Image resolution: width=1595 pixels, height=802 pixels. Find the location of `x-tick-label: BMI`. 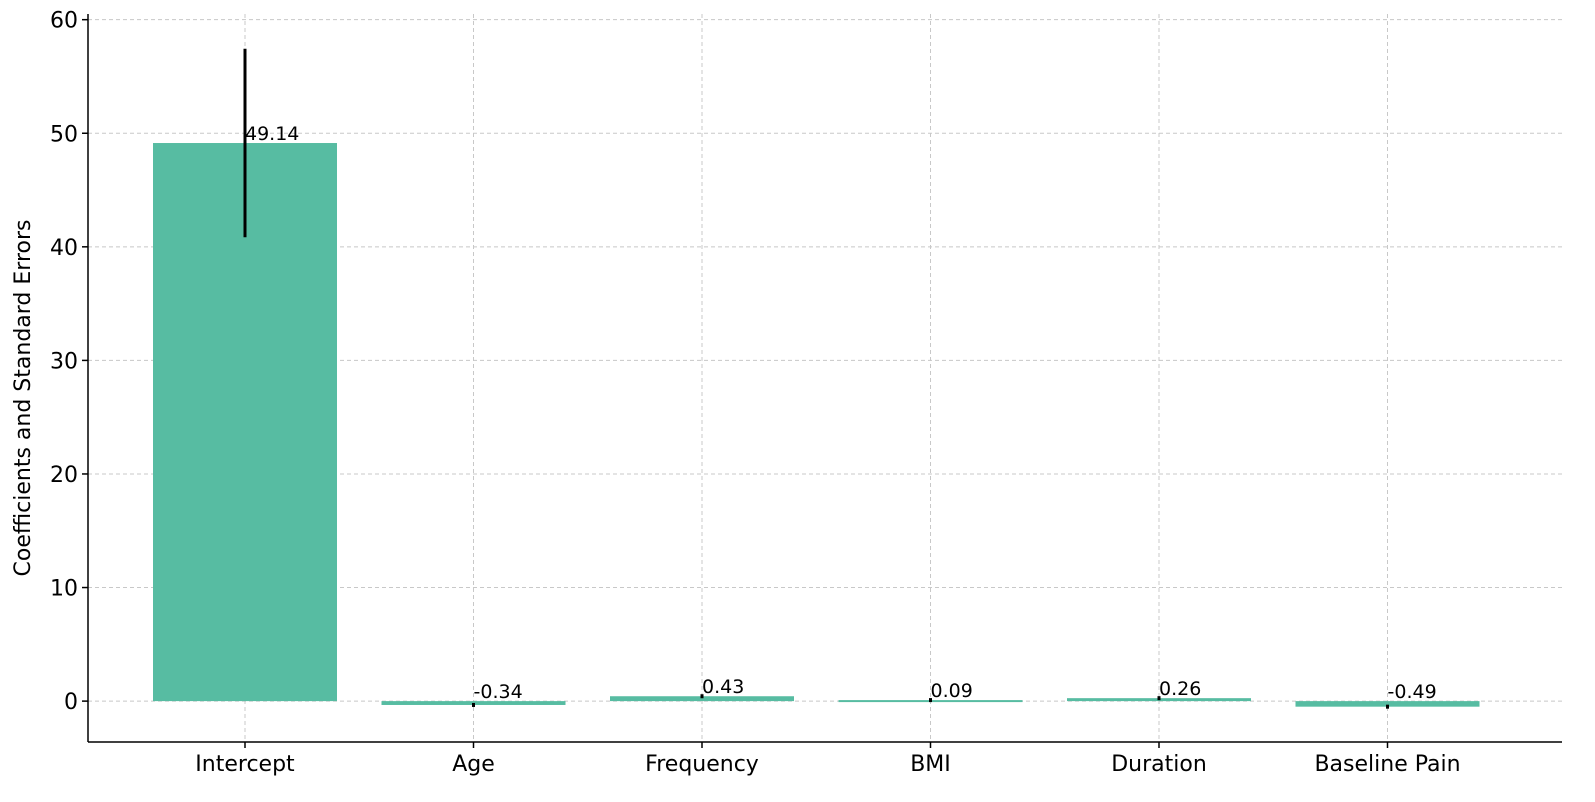

x-tick-label: BMI is located at coordinates (930, 764).